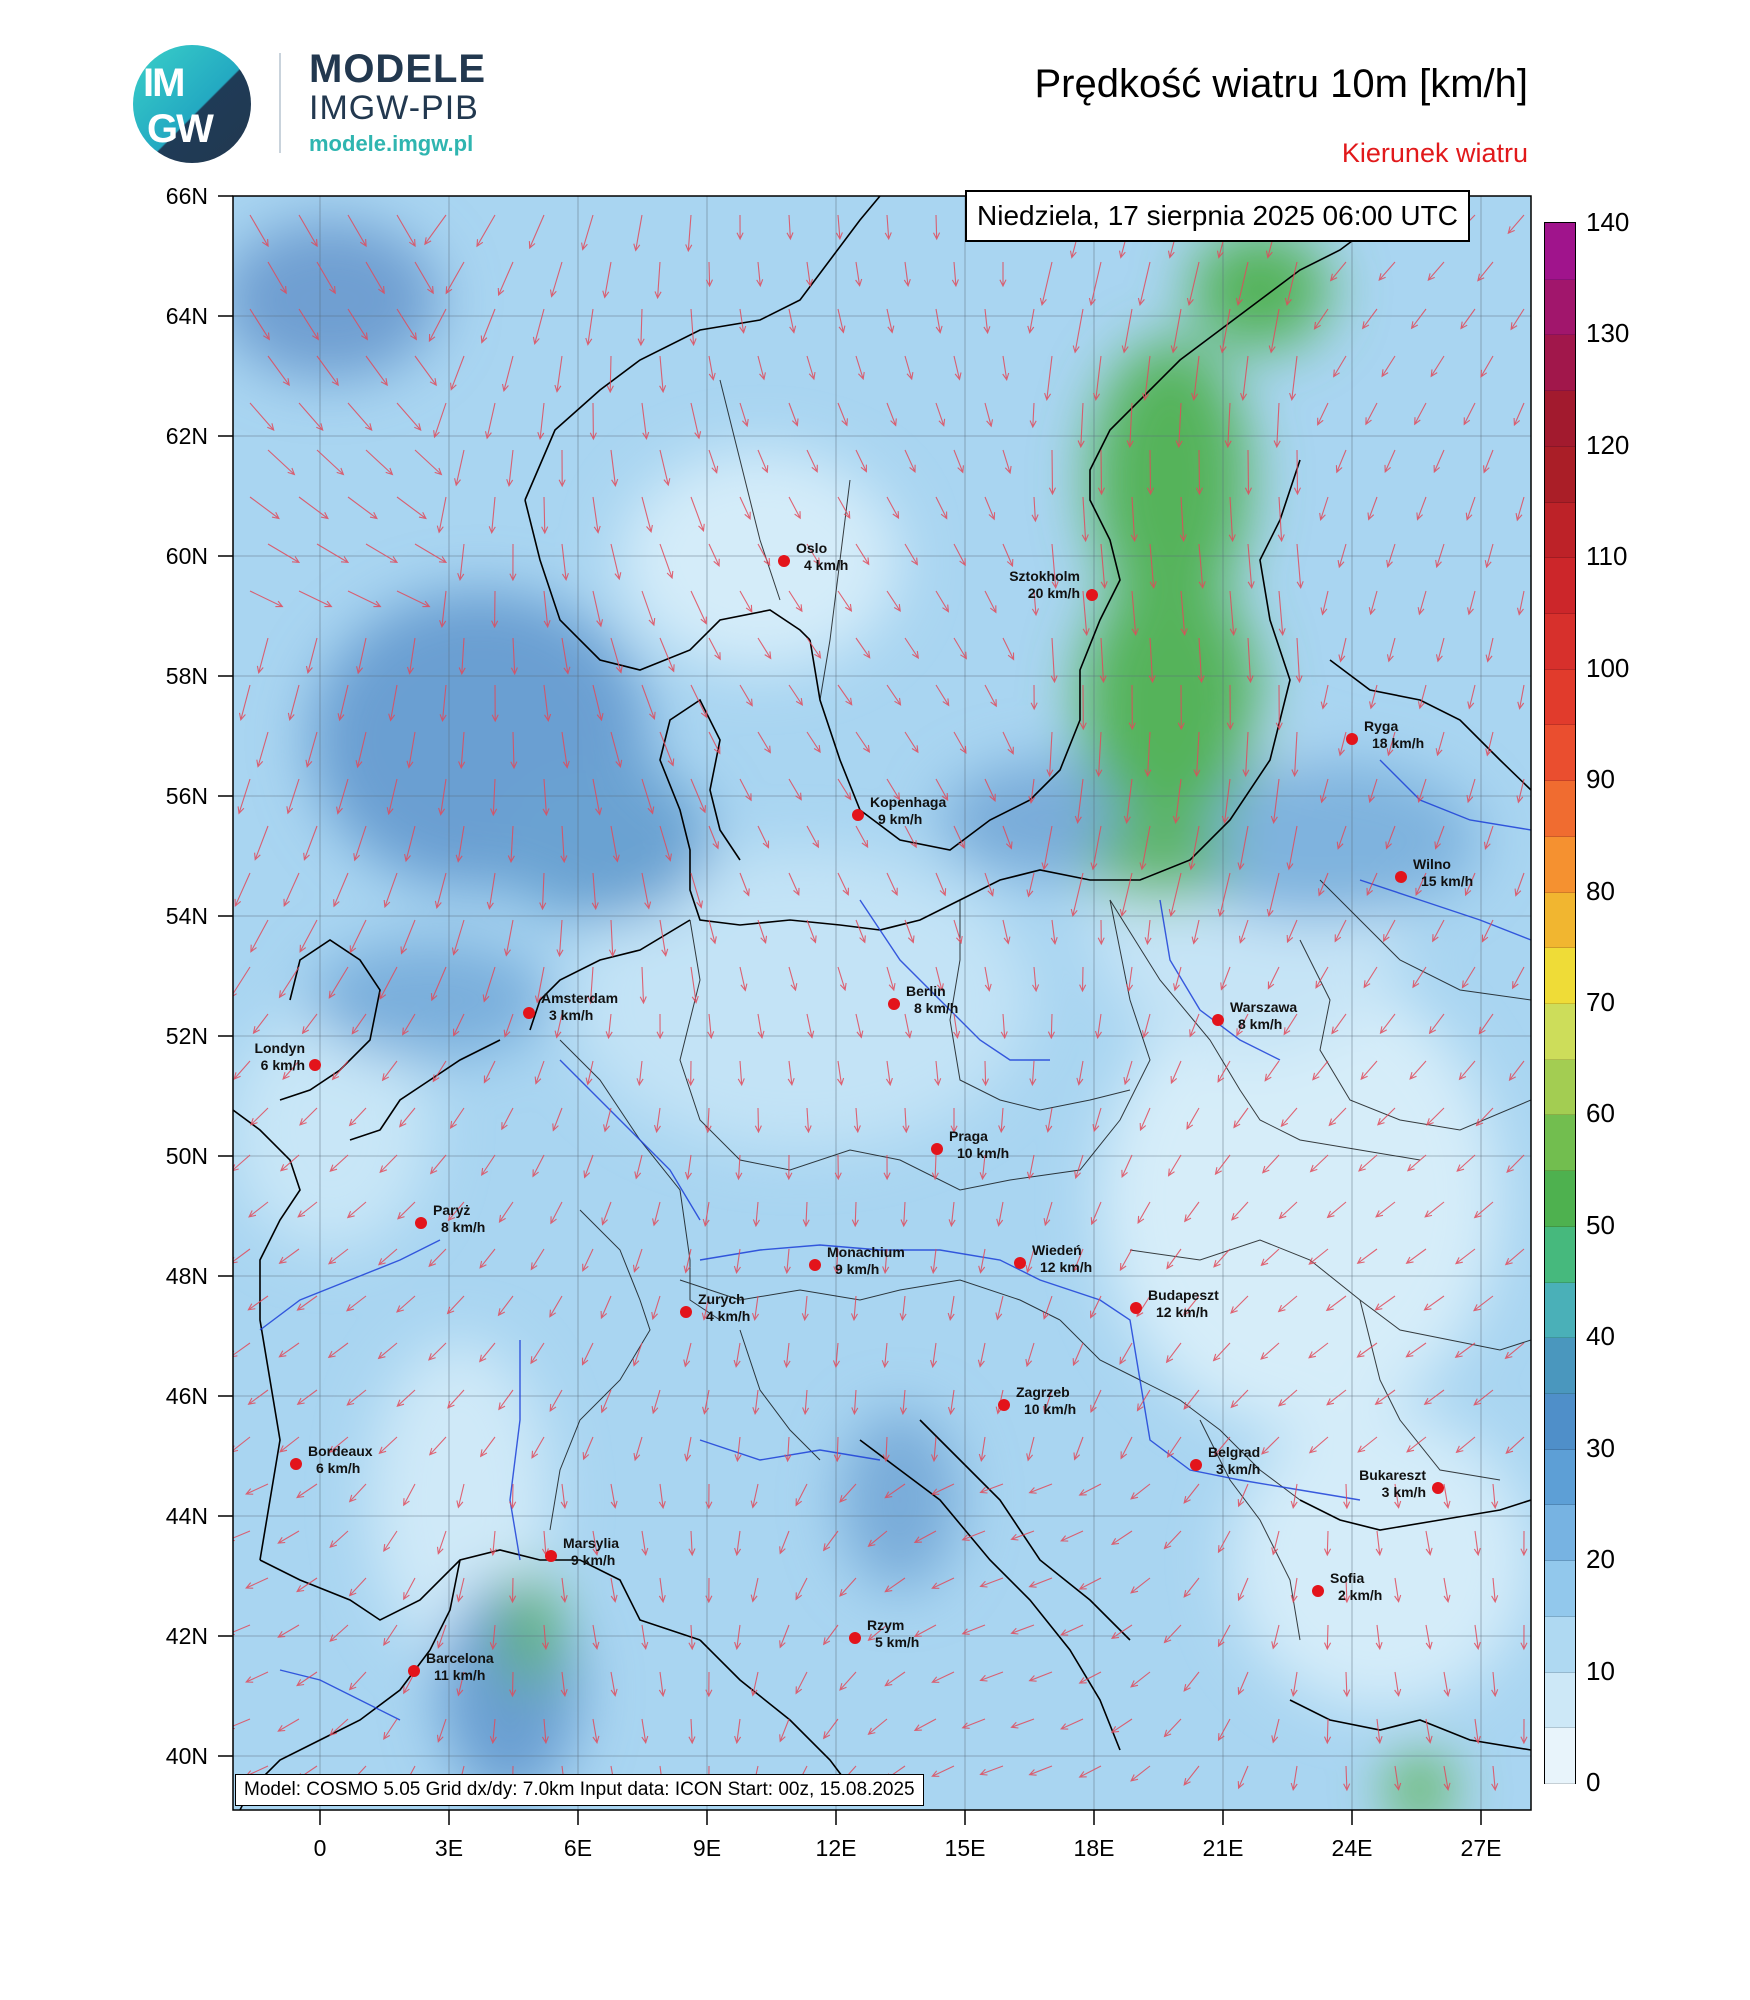 The height and width of the screenshot is (2000, 1750). Describe the element at coordinates (686, 1312) in the screenshot. I see `city-dot-icon` at that location.